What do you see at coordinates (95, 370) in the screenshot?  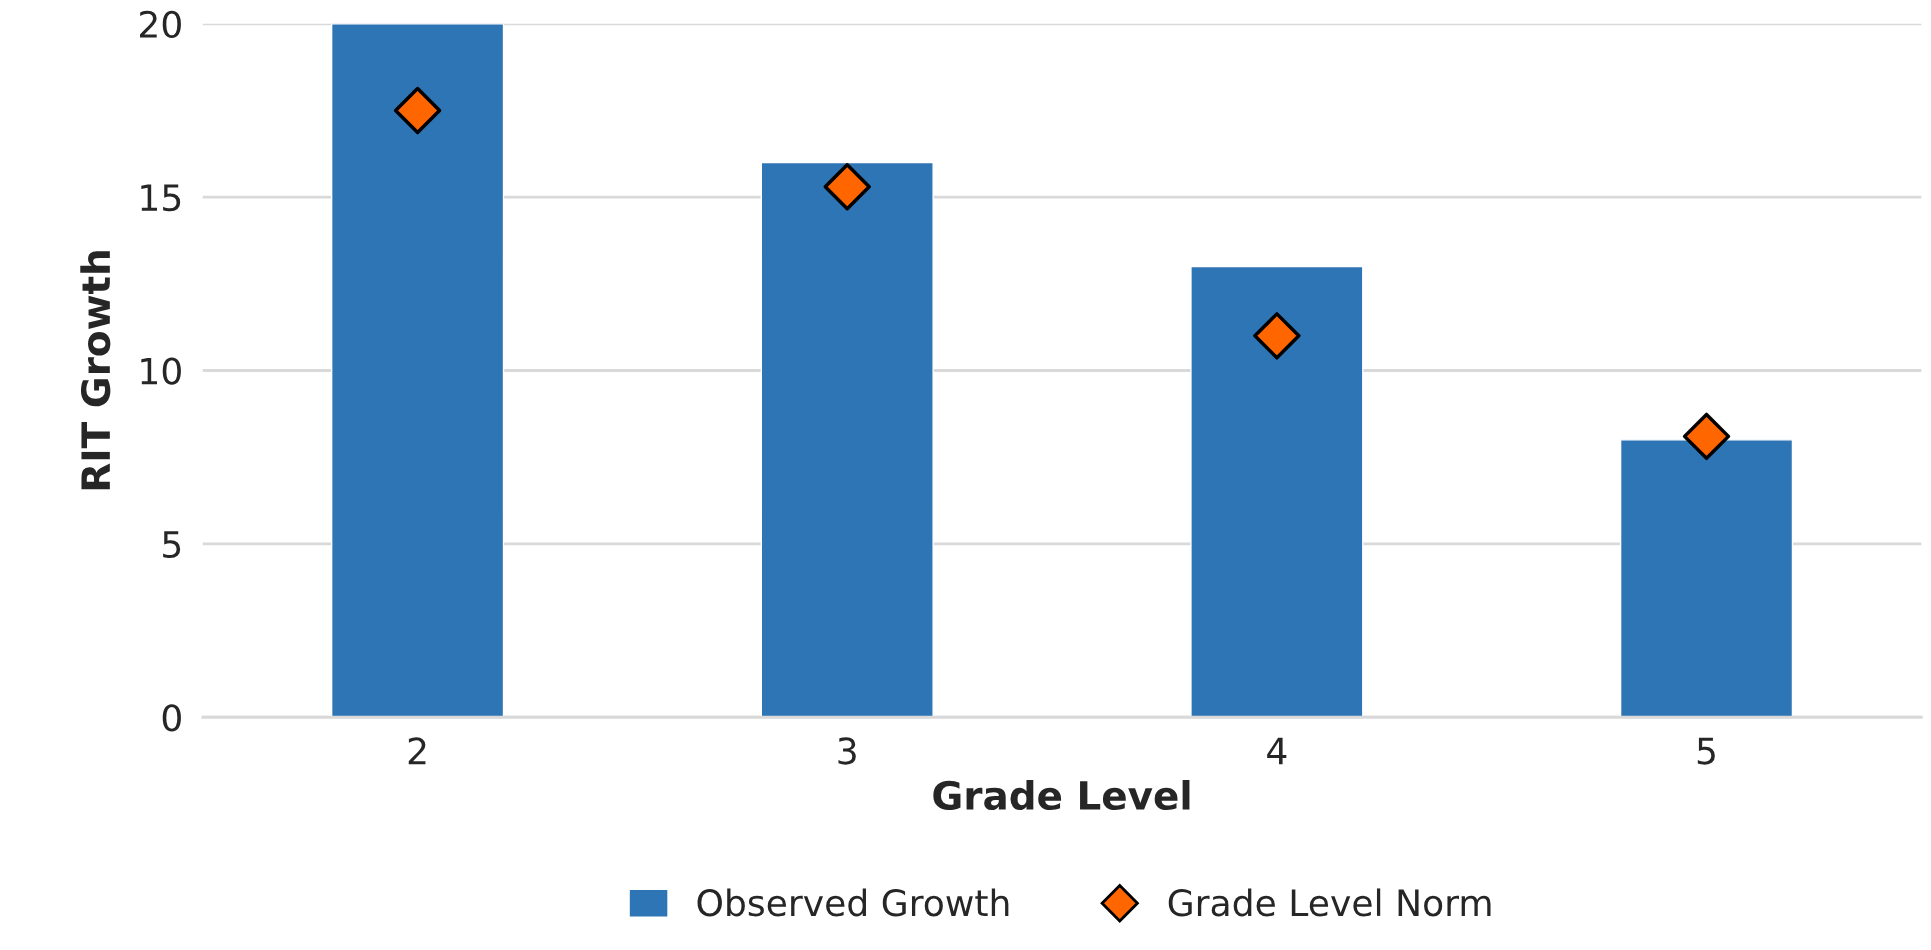 I see `y-axis-title: RIT Growth` at bounding box center [95, 370].